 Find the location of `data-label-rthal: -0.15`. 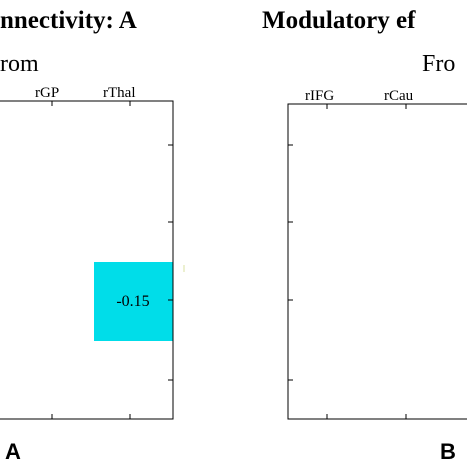

data-label-rthal: -0.15 is located at coordinates (132, 301).